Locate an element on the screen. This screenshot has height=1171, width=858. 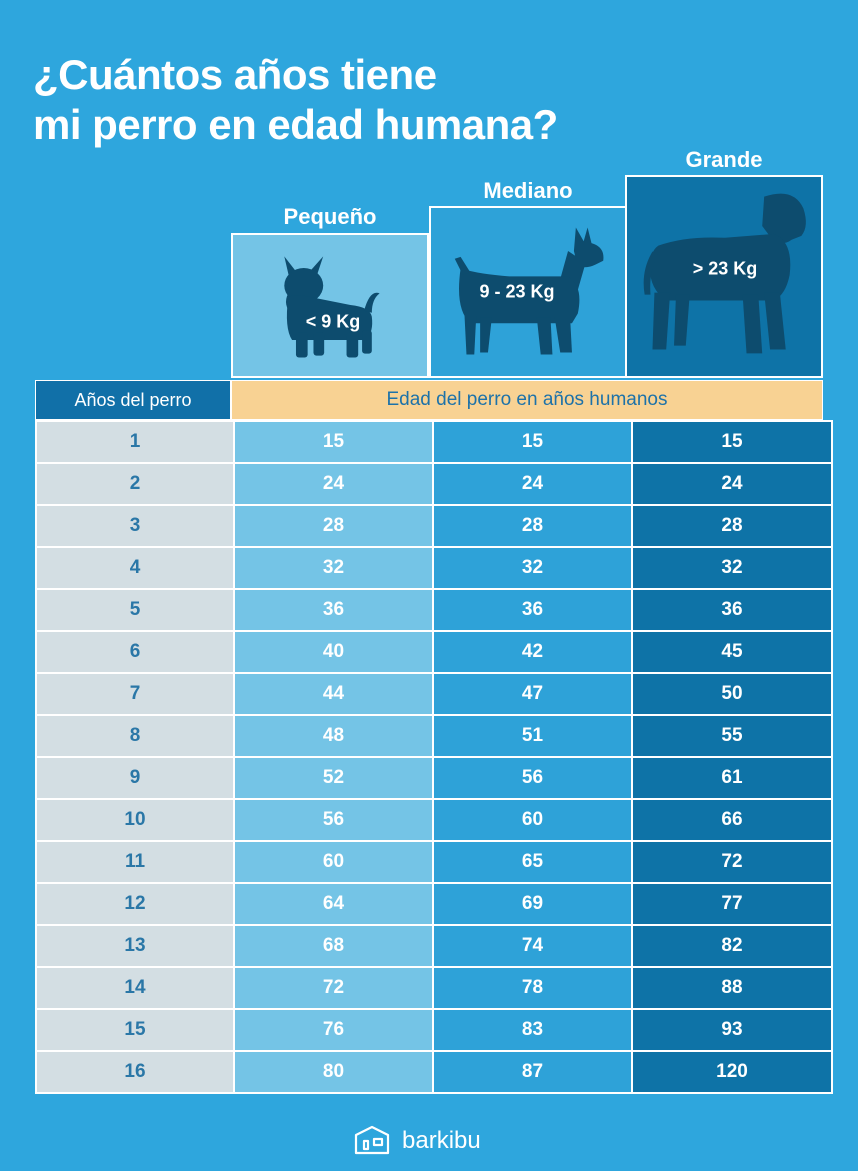
table-row: 15 76 83 93 is located at coordinates (434, 1030).